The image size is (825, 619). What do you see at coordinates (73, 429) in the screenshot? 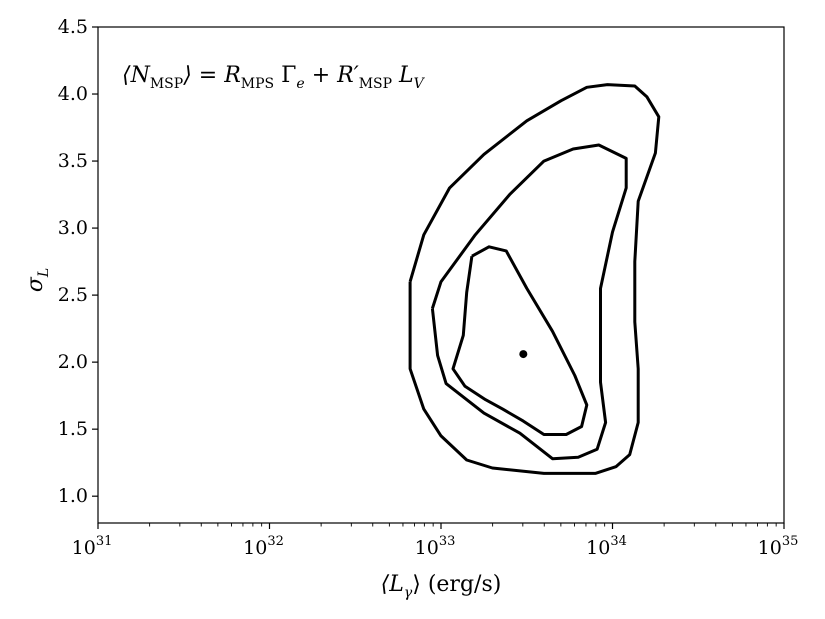
I see `y-tick-label: 1.5` at bounding box center [73, 429].